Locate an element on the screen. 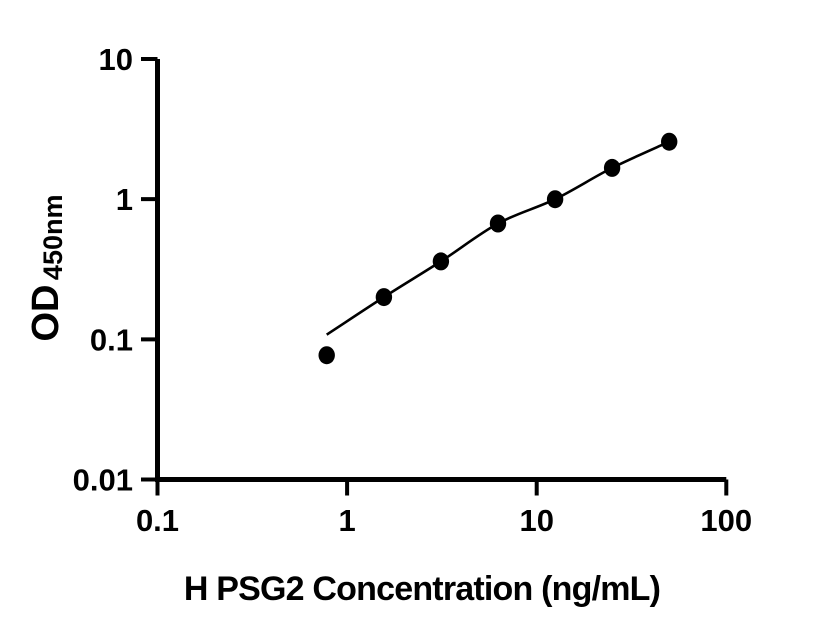 This screenshot has width=816, height=640. y-tick-label: 0.01 is located at coordinates (103, 480).